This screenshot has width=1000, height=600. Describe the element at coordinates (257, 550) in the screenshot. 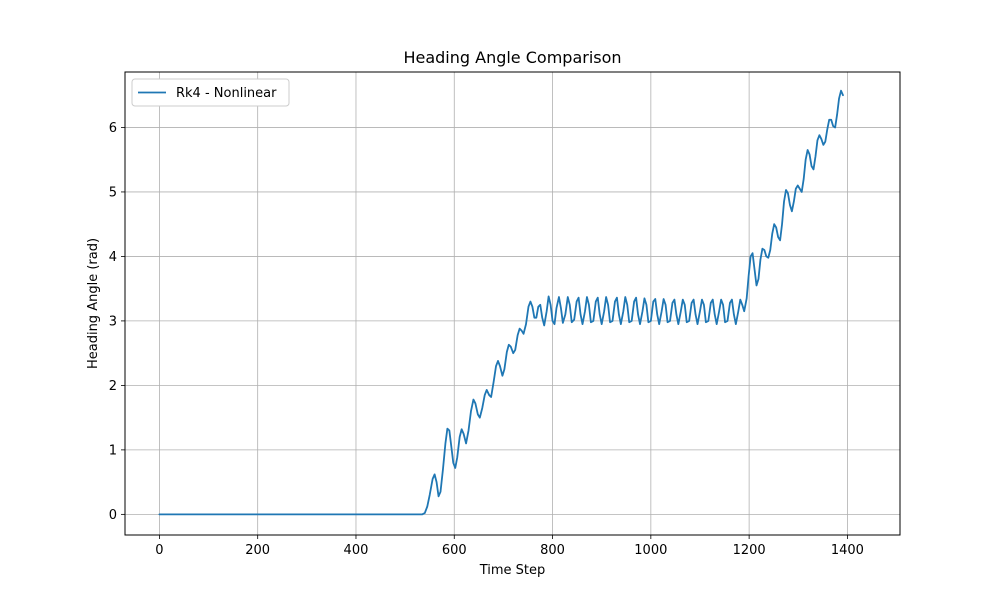

I see `x-tick-label: 200` at that location.